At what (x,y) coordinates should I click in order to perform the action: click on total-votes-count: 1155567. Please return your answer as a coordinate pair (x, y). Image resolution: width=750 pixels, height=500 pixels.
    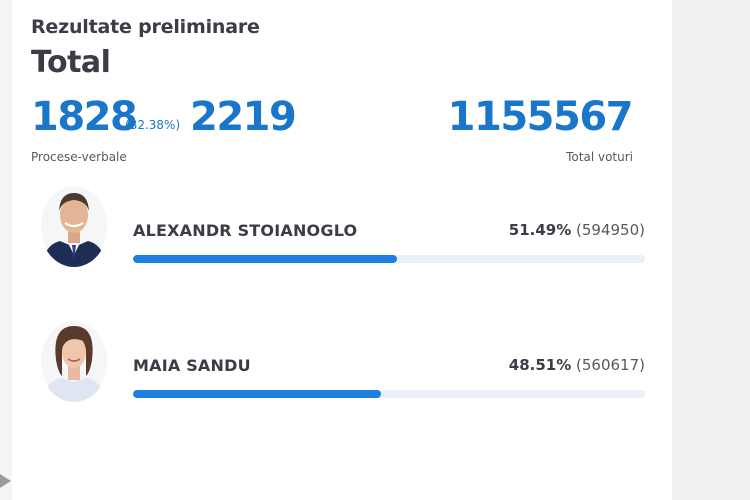
    Looking at the image, I should click on (540, 117).